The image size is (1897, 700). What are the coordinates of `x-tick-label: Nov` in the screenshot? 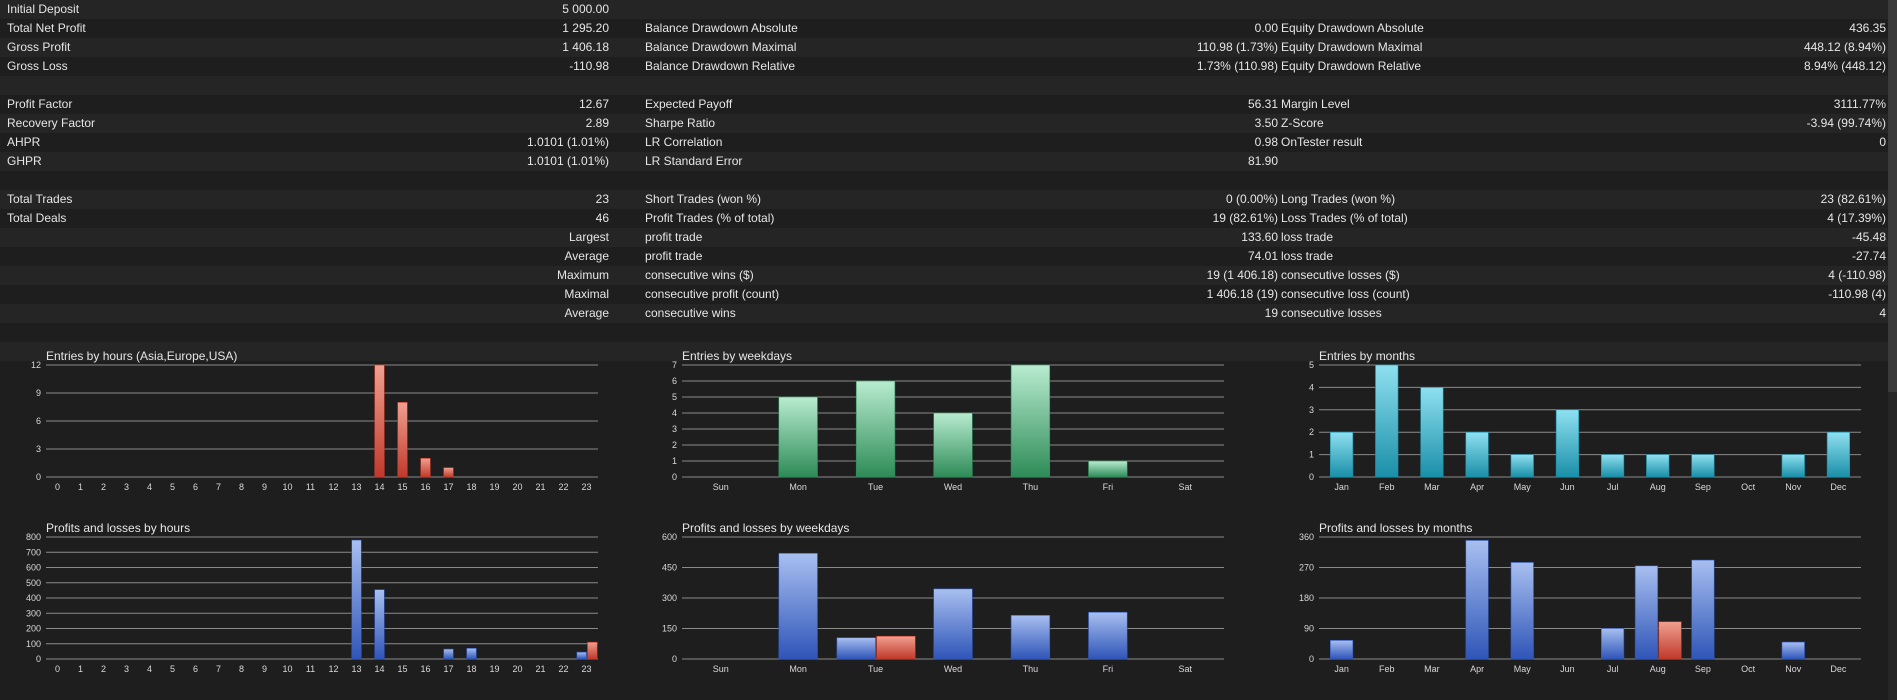 It's located at (1793, 669).